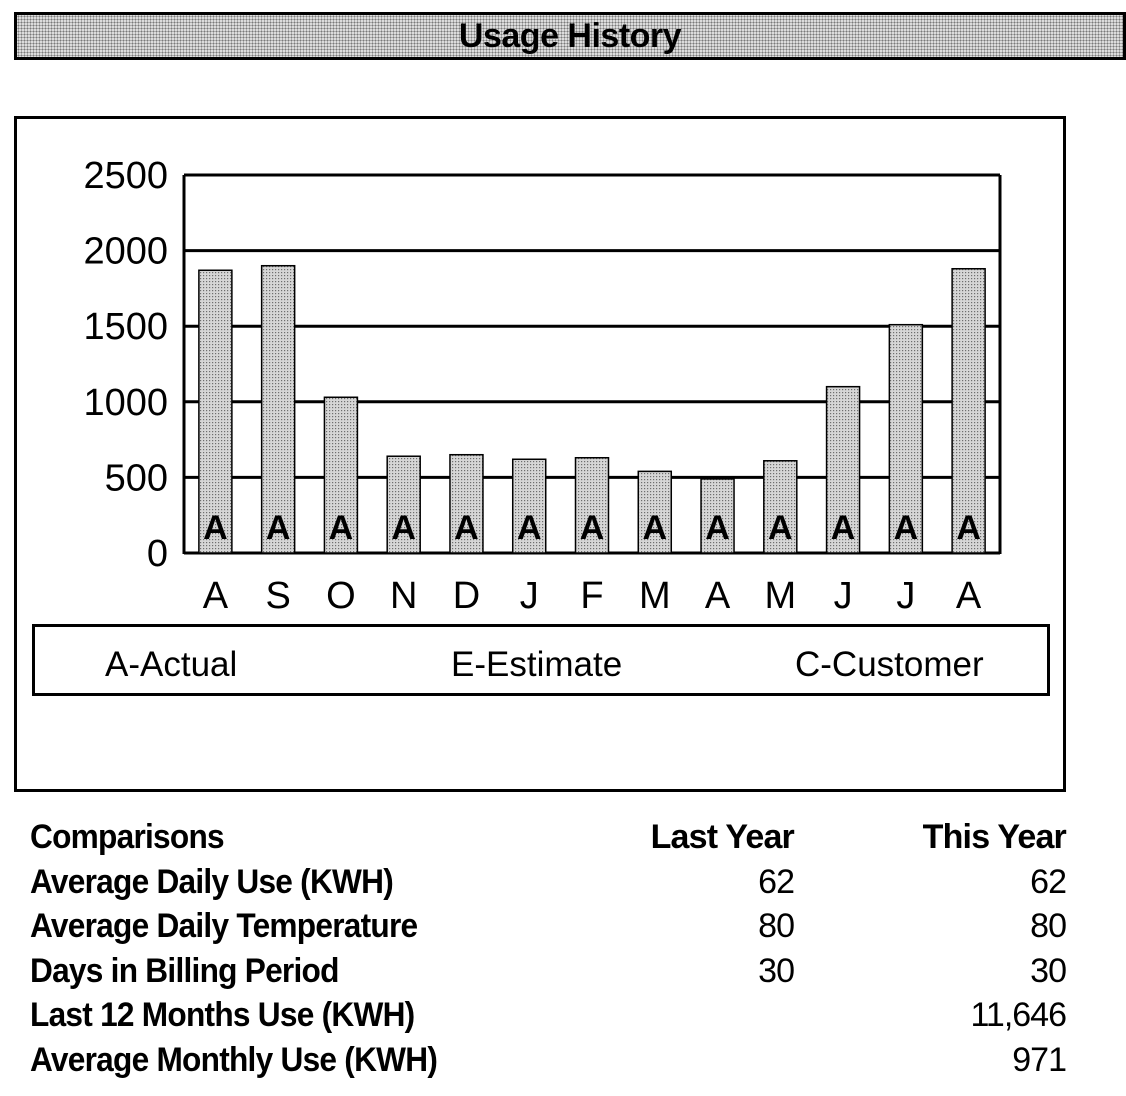  What do you see at coordinates (776, 881) in the screenshot?
I see `last-year-value: 62` at bounding box center [776, 881].